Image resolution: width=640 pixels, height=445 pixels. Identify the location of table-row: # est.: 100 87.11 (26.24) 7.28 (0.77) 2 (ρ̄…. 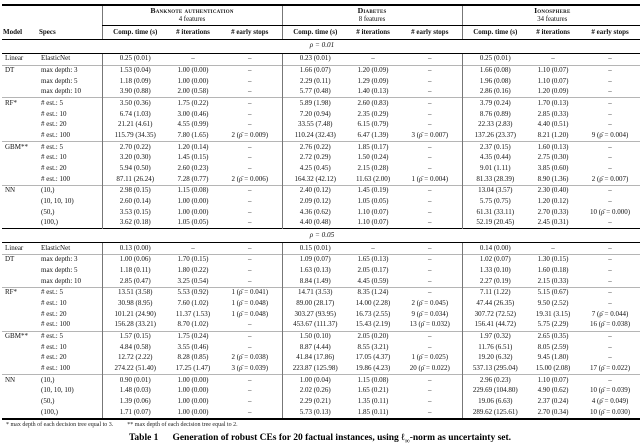
(321, 180).